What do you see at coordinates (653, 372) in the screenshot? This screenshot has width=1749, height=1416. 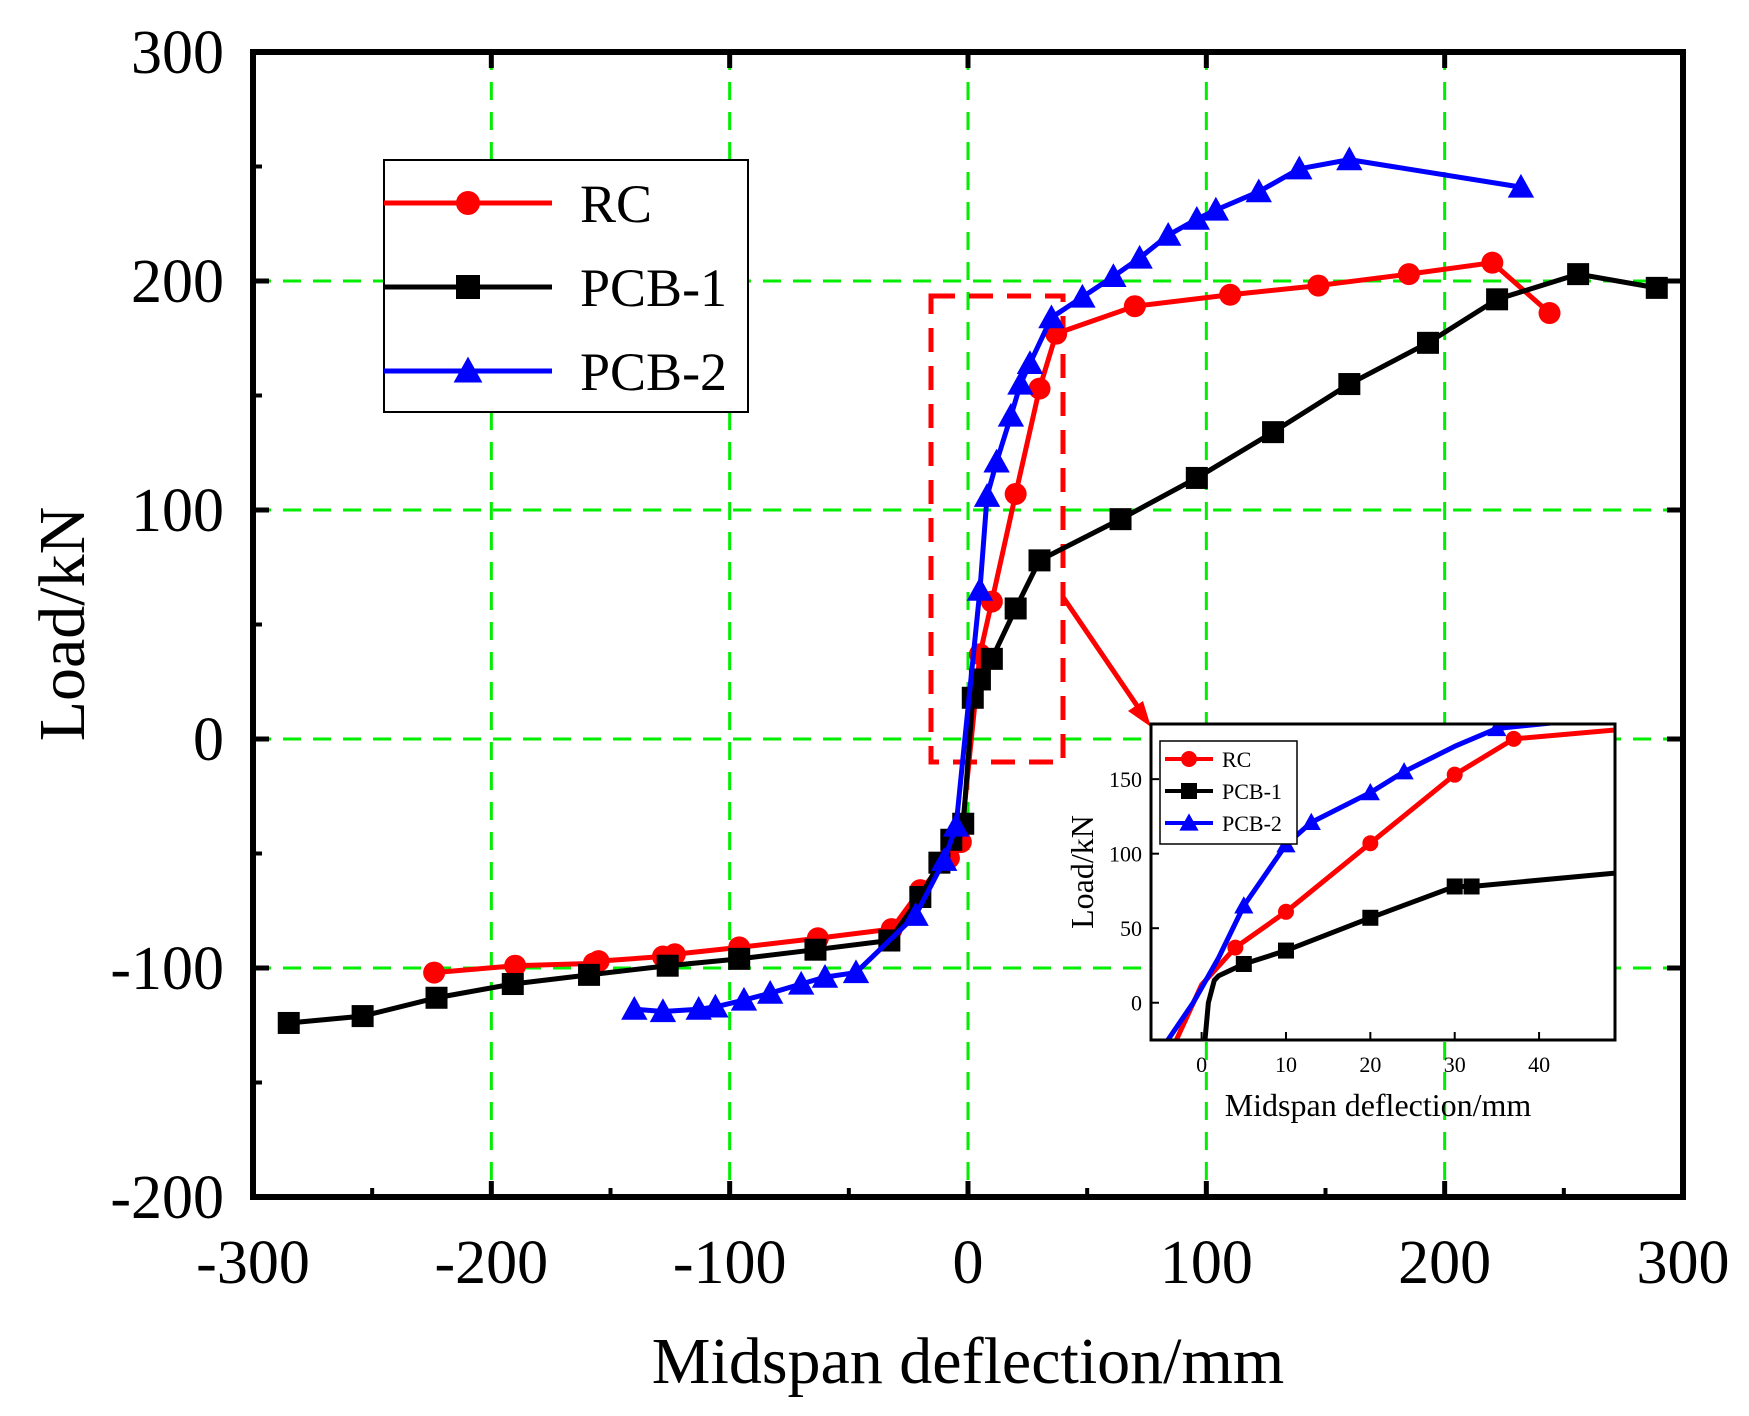 I see `legend-label-pcb-2: PCB-2` at bounding box center [653, 372].